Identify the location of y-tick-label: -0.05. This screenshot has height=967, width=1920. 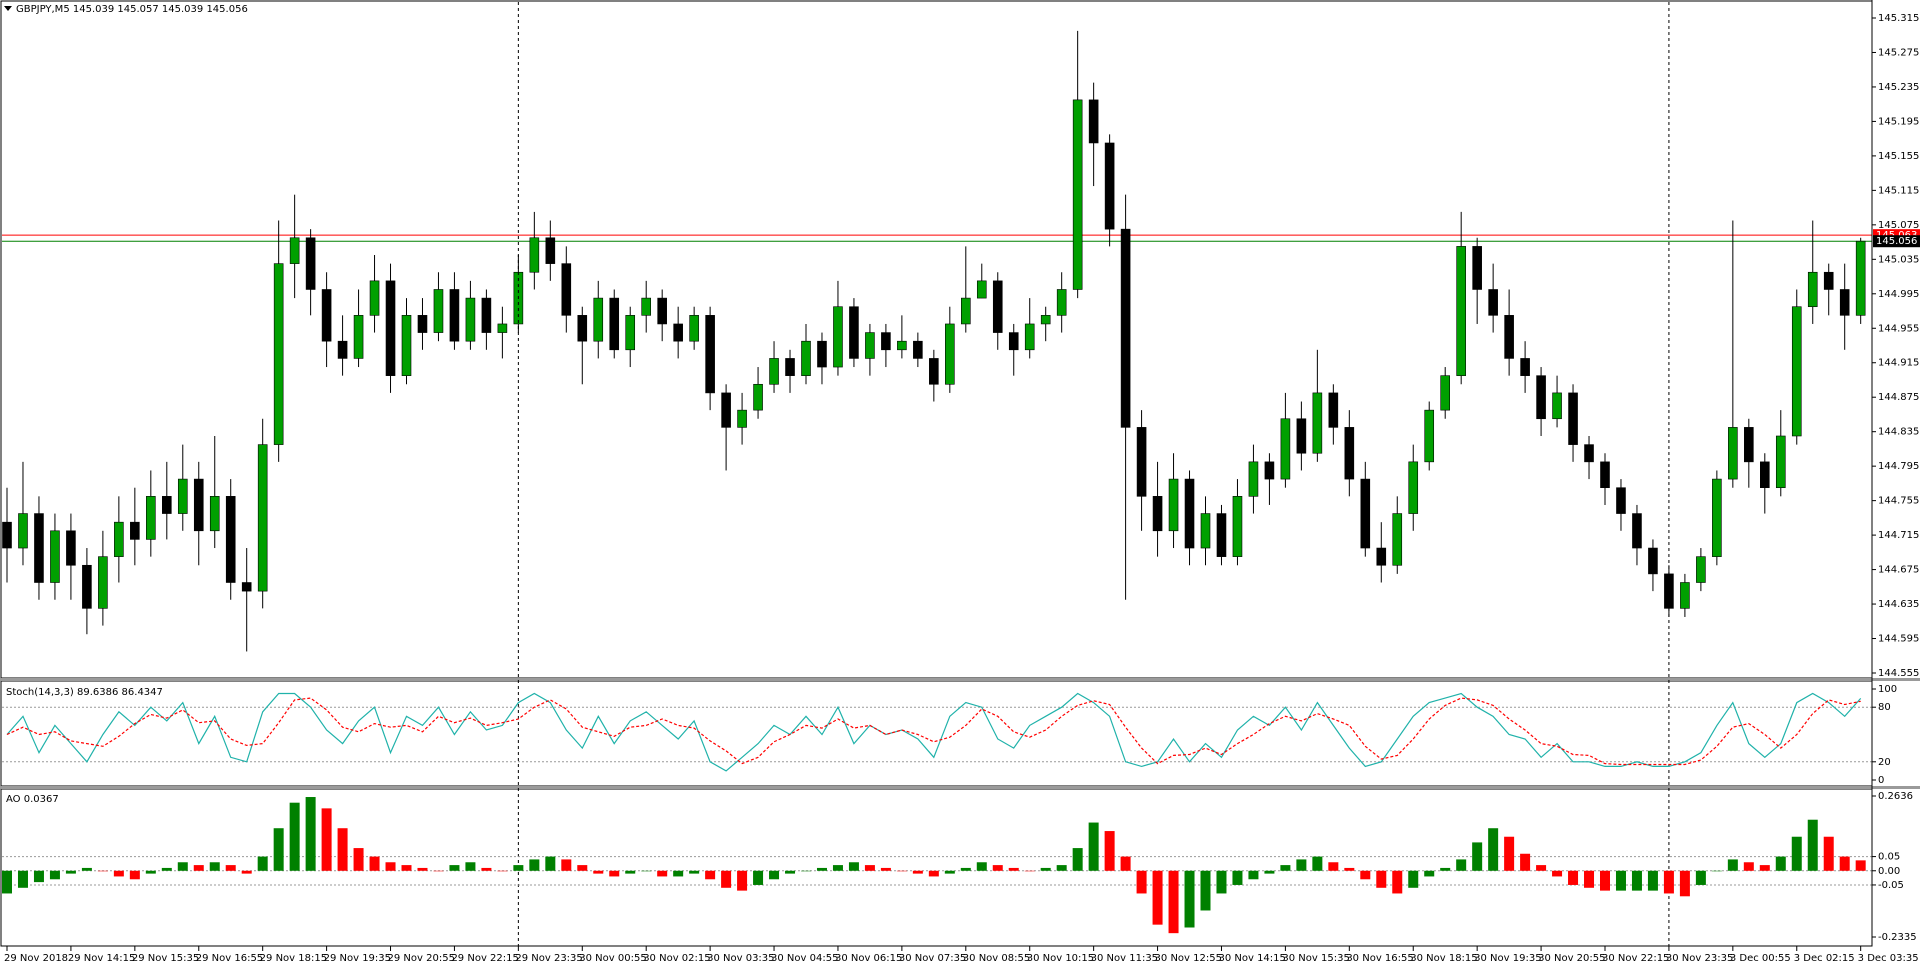
(1891, 885).